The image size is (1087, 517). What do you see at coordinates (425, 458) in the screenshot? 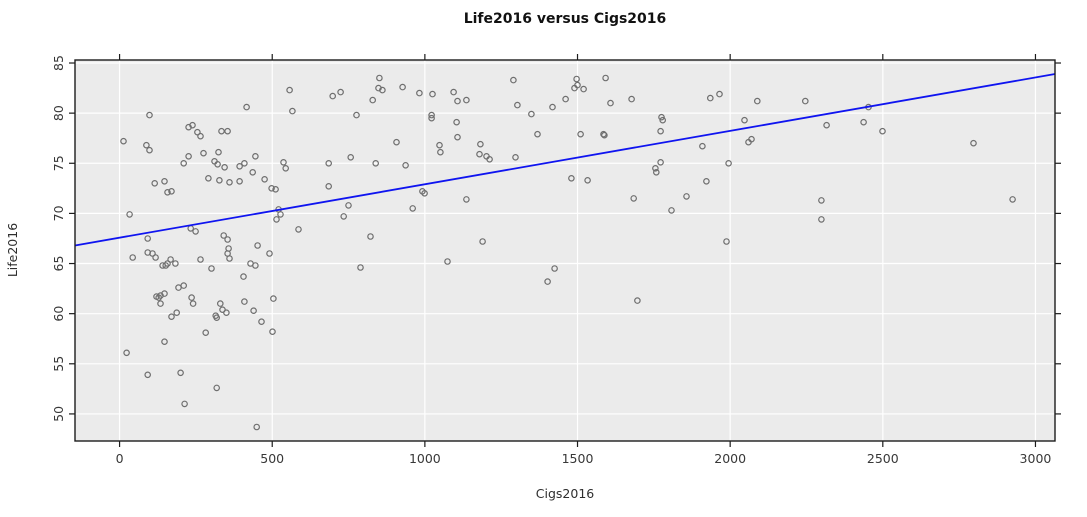
I see `x-tick-label: 1000` at bounding box center [425, 458].